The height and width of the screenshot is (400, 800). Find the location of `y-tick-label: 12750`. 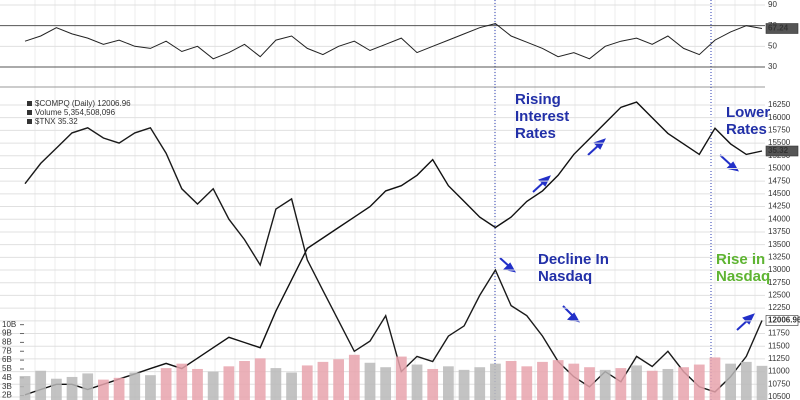

y-tick-label: 12750 is located at coordinates (779, 282).